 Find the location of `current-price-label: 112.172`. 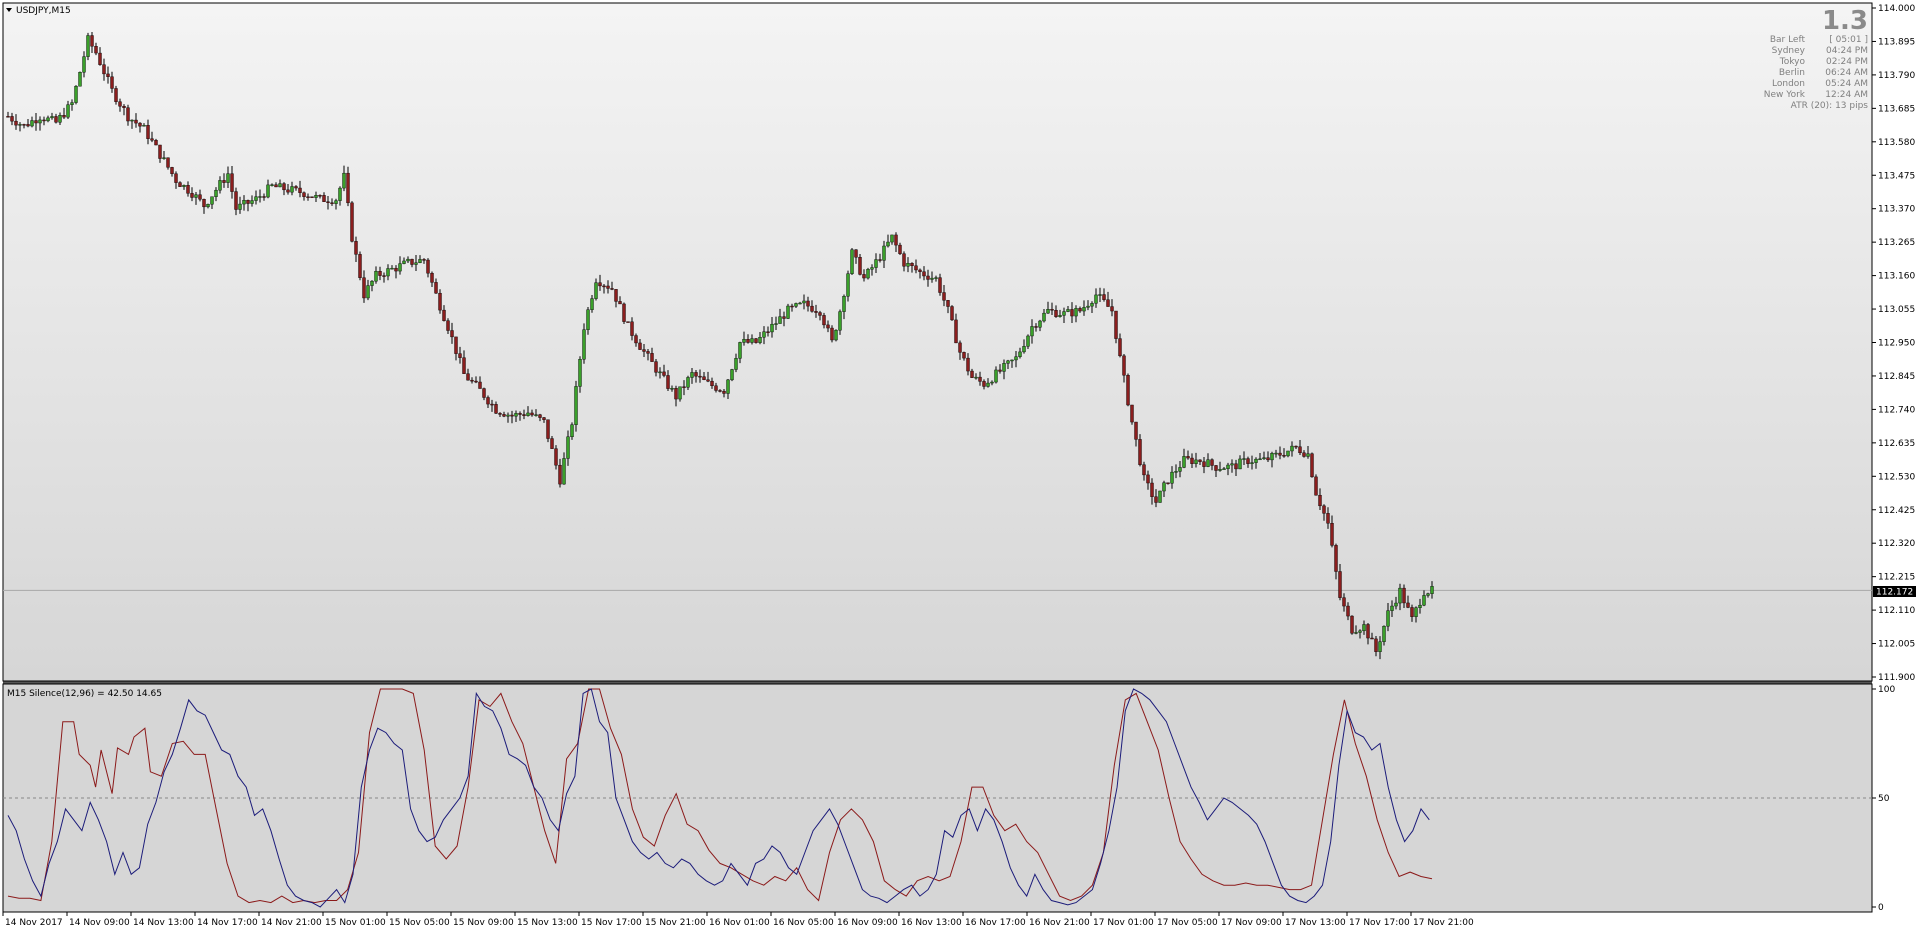

current-price-label: 112.172 is located at coordinates (1894, 593).